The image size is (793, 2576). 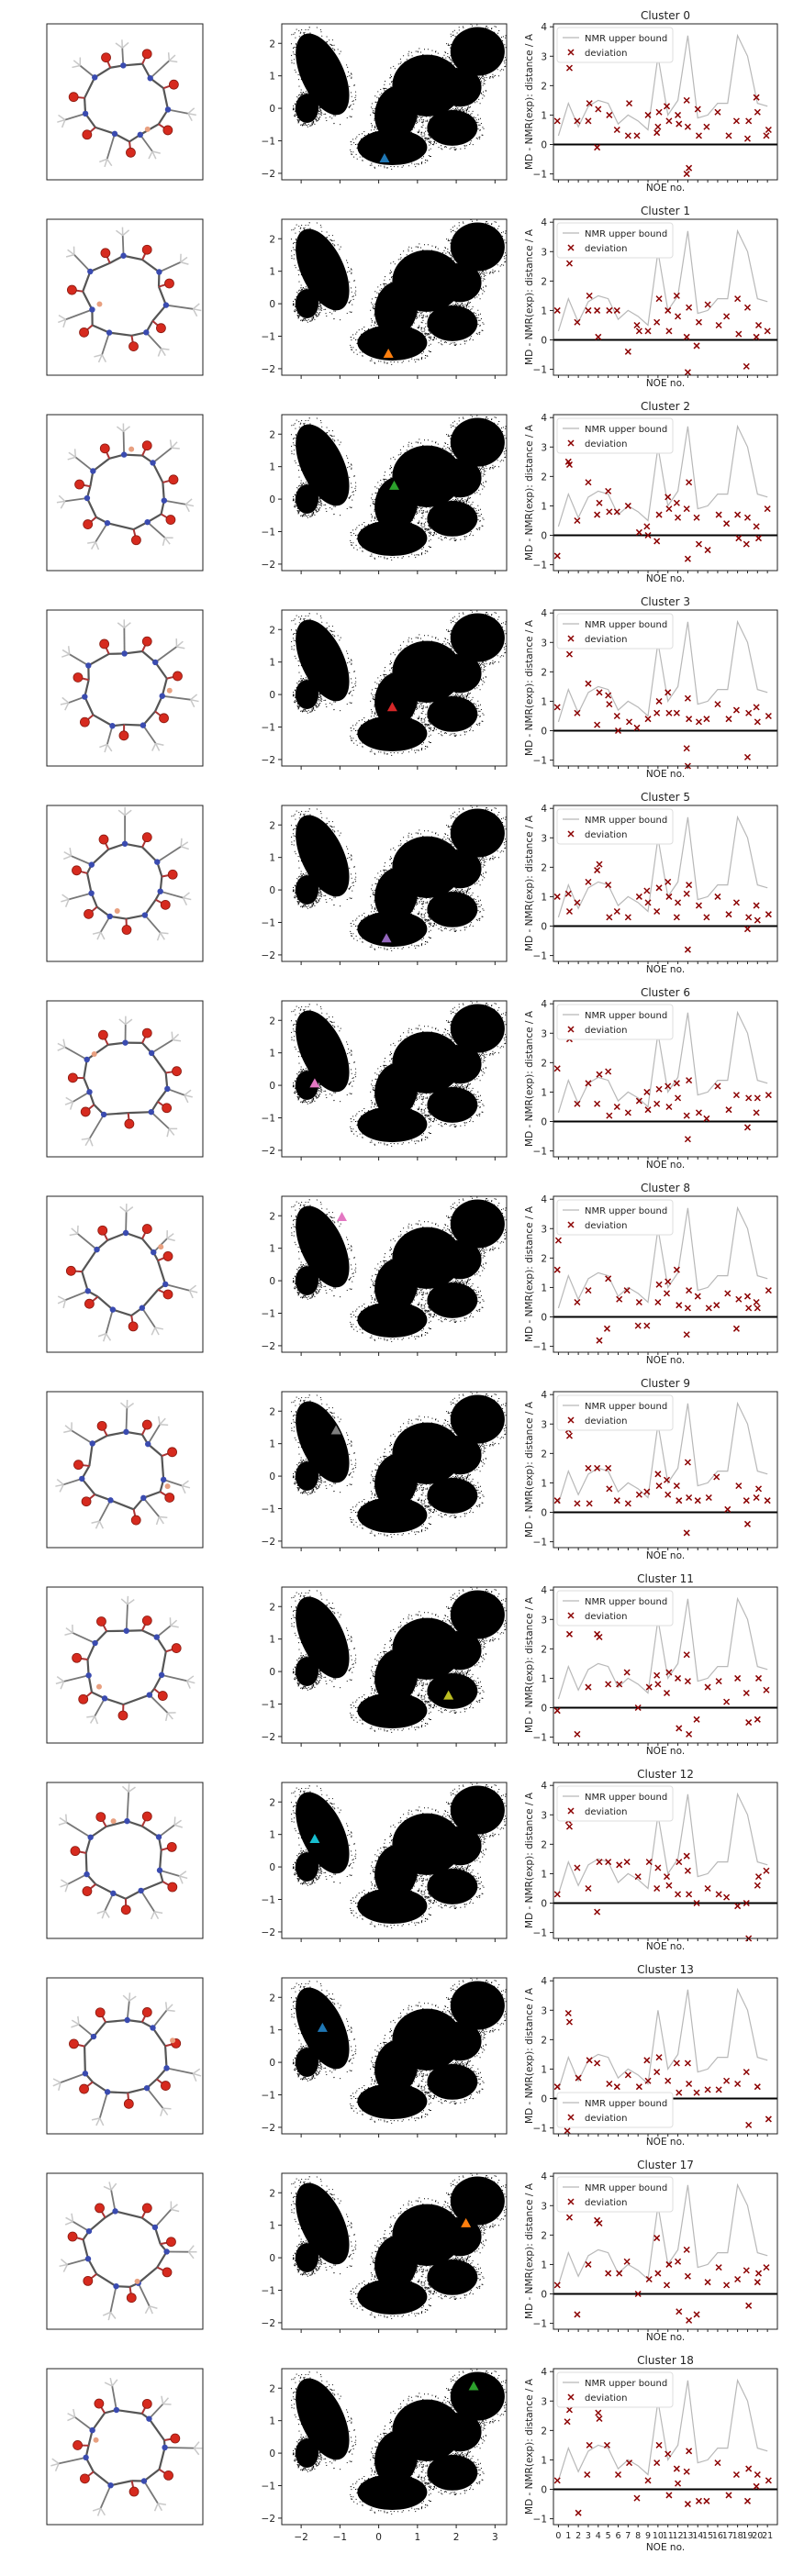 I want to click on projection-density, so click(x=399, y=292).